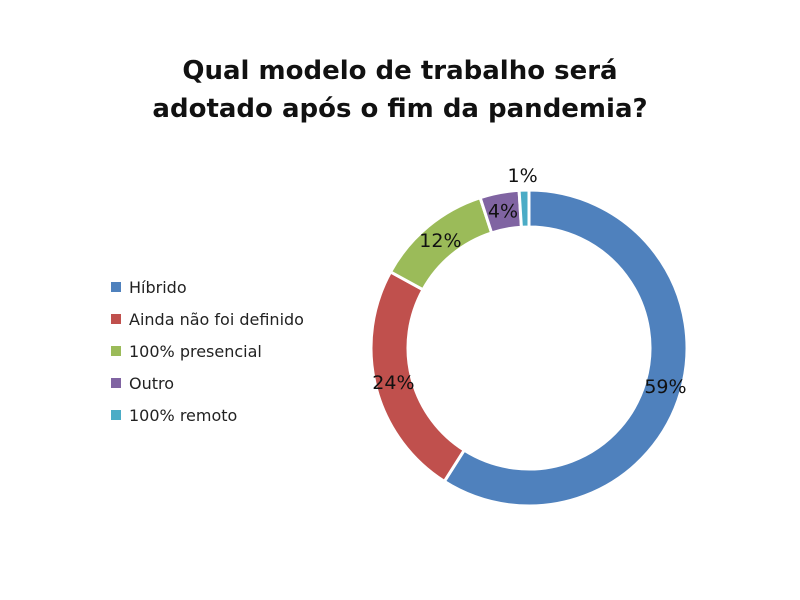 This screenshot has width=800, height=600. What do you see at coordinates (116, 287) in the screenshot?
I see `legend-swatch-hibrido` at bounding box center [116, 287].